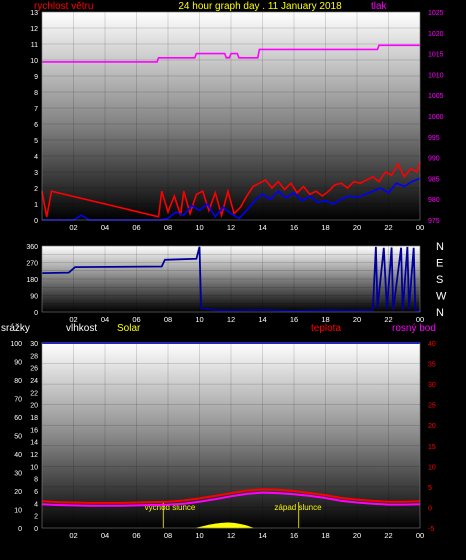 This screenshot has width=466, height=560. I want to click on panel2-plot-area, so click(231, 279).